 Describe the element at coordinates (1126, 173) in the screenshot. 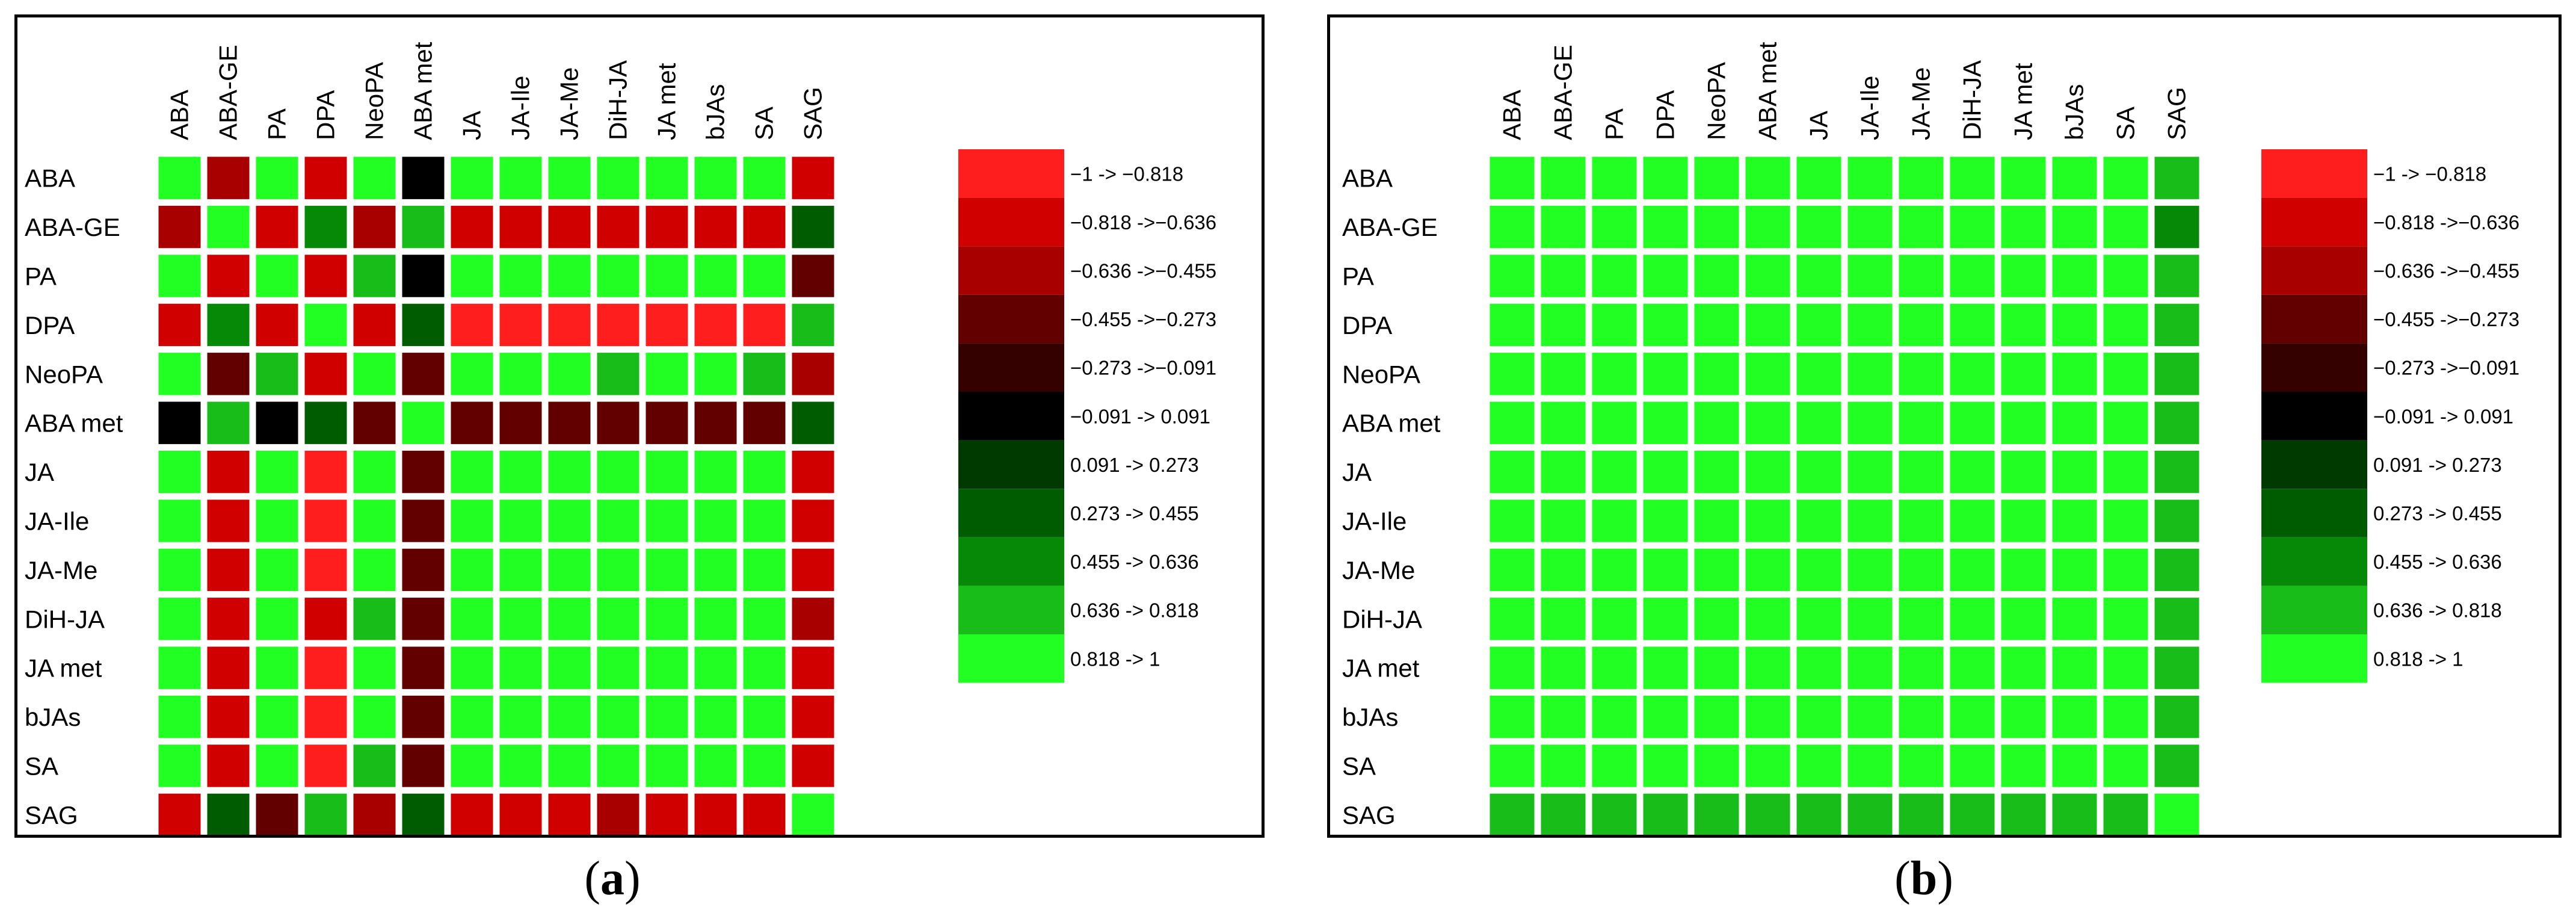

I see `legend-label: −1 -> −0.818` at that location.